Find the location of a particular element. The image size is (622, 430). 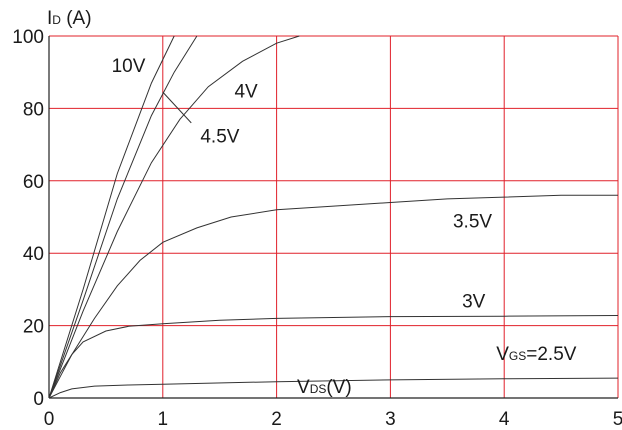

y-tick-label: 60 is located at coordinates (33, 182).